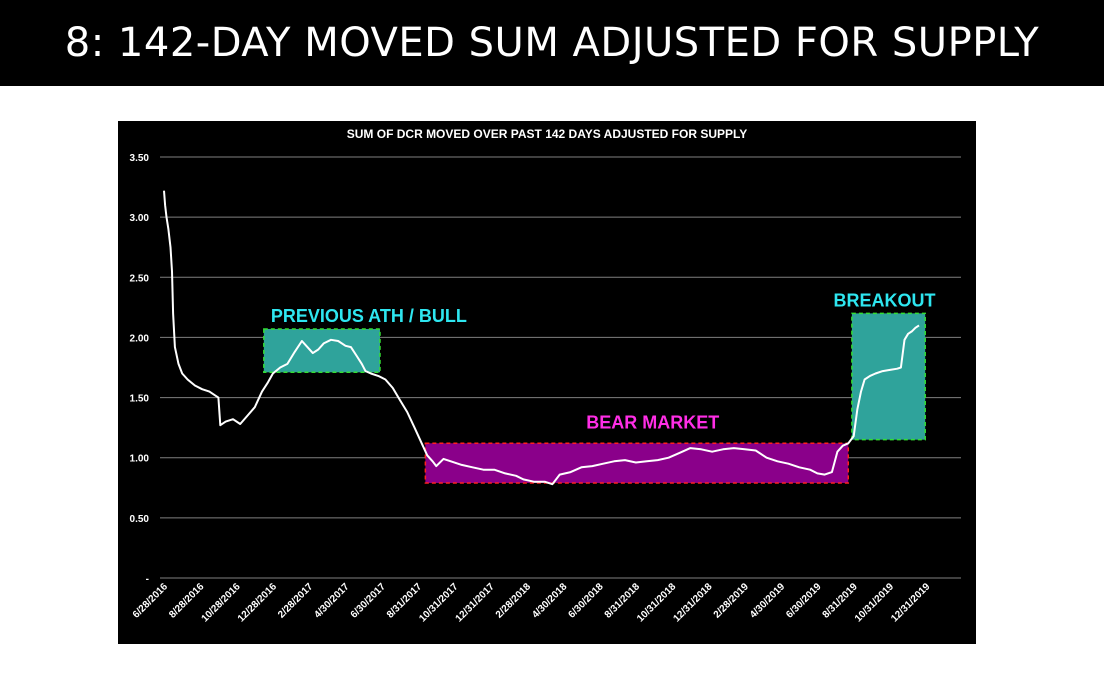 The image size is (1104, 677). I want to click on y-tick-label: -, so click(147, 579).